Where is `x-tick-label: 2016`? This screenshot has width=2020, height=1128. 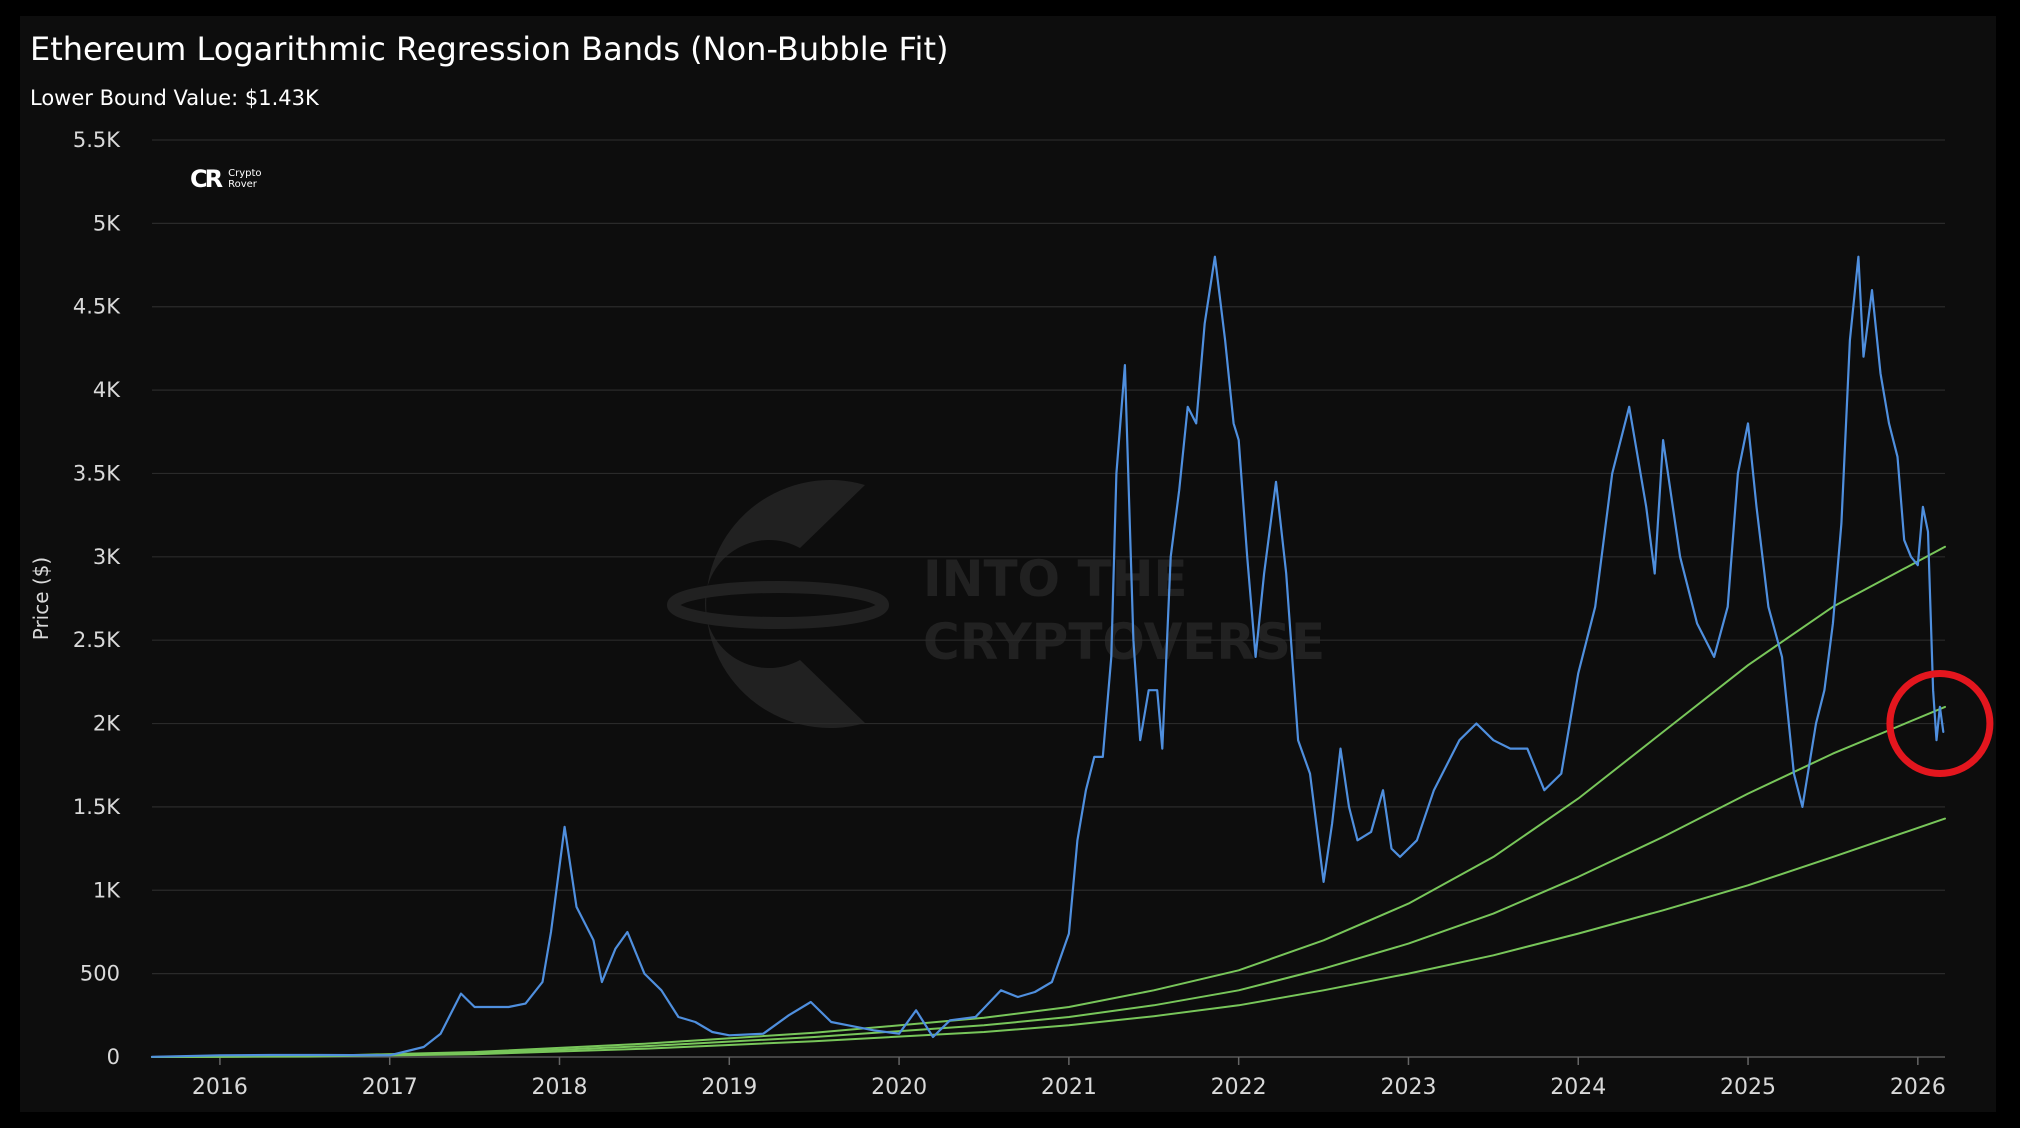
x-tick-label: 2016 is located at coordinates (220, 1087).